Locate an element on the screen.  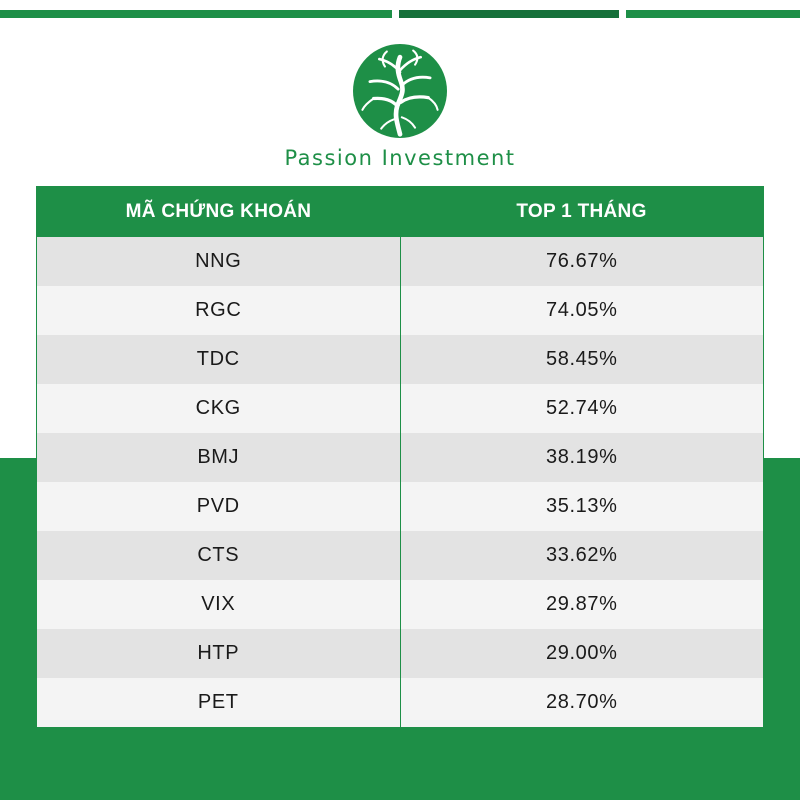
table-header: MÃ CHỨNG KHOÁN TOP 1 THÁNG is located at coordinates (400, 212).